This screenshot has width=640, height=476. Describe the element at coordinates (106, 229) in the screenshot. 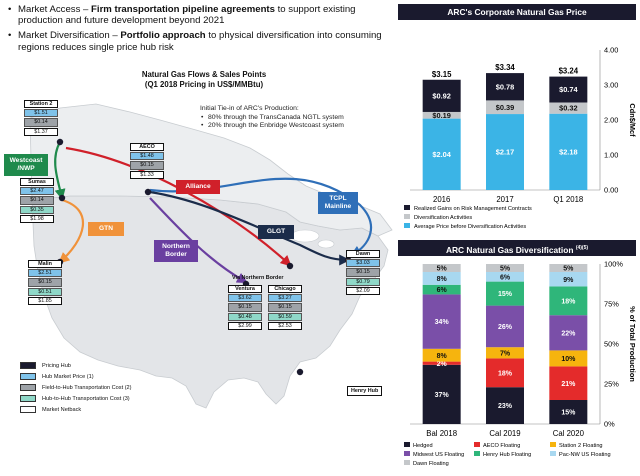

I see `pipeline-label-gtn: GTN` at that location.